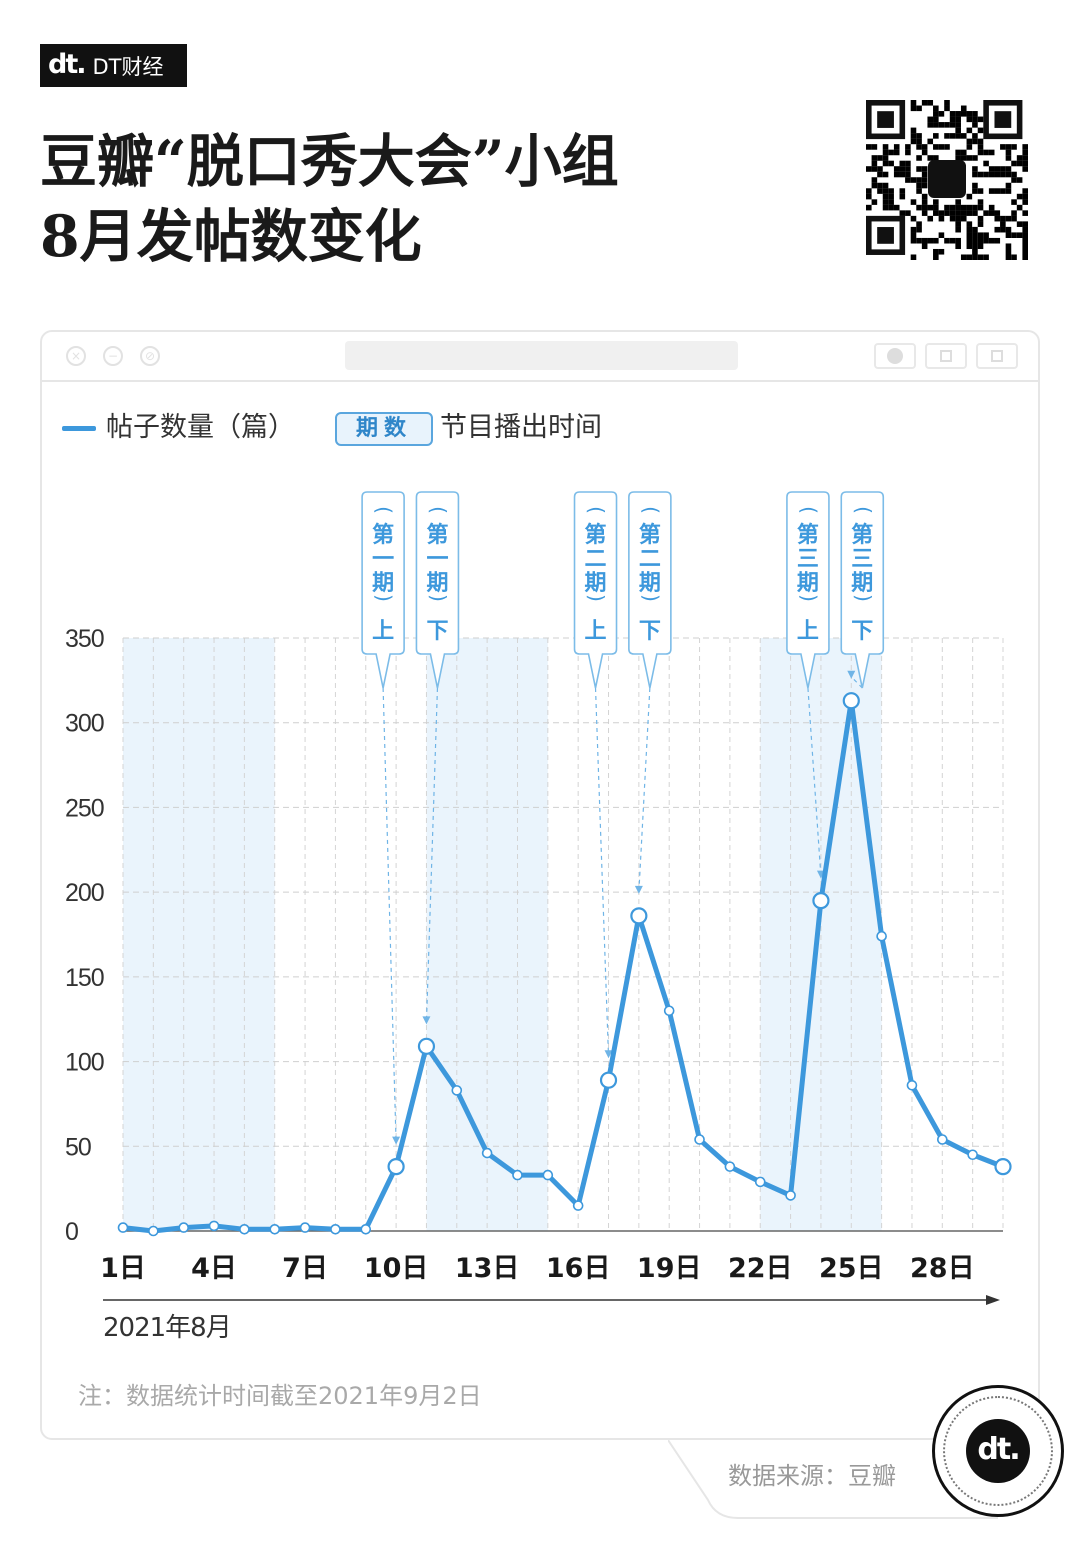  What do you see at coordinates (947, 180) in the screenshot?
I see `qr-code-image` at bounding box center [947, 180].